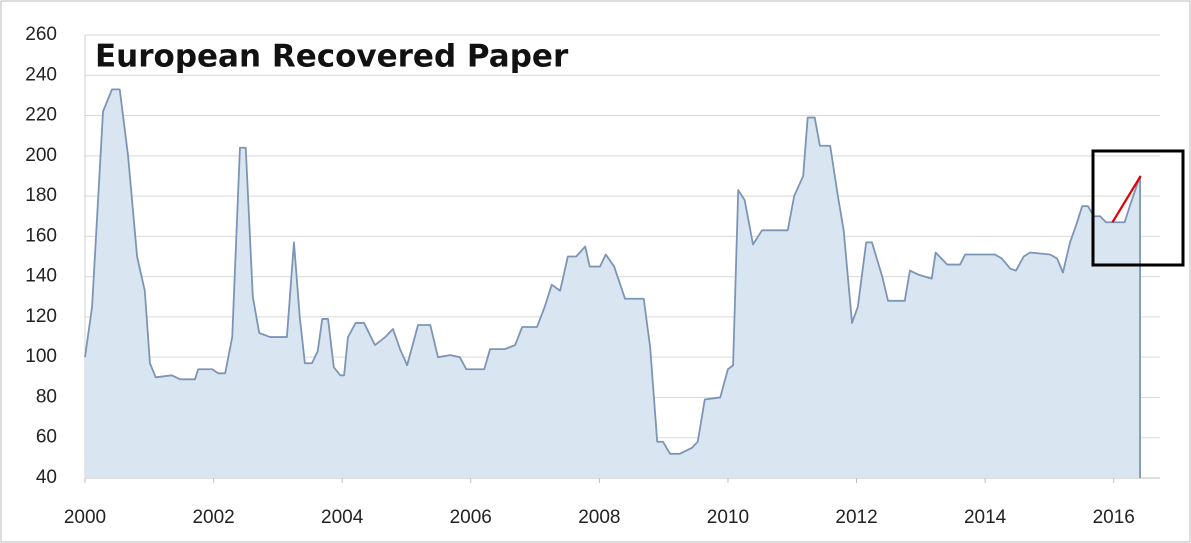 Image resolution: width=1191 pixels, height=543 pixels. Describe the element at coordinates (1114, 517) in the screenshot. I see `x-tick-label: 2016` at that location.